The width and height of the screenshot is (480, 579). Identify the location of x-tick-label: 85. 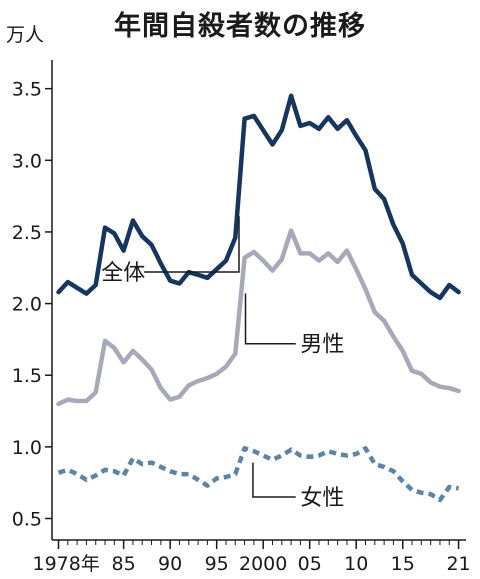
(124, 564).